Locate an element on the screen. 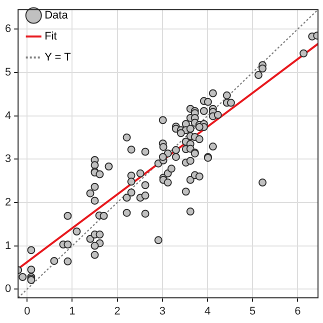  x-tick-label: 3 is located at coordinates (162, 311).